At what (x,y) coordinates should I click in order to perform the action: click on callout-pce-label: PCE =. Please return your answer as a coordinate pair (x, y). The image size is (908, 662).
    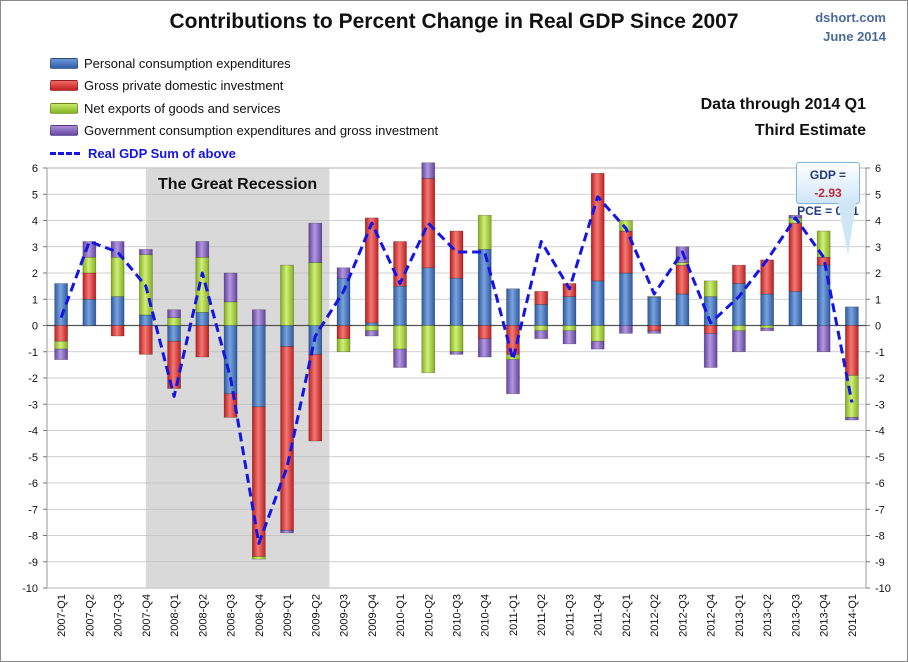
    Looking at the image, I should click on (816, 211).